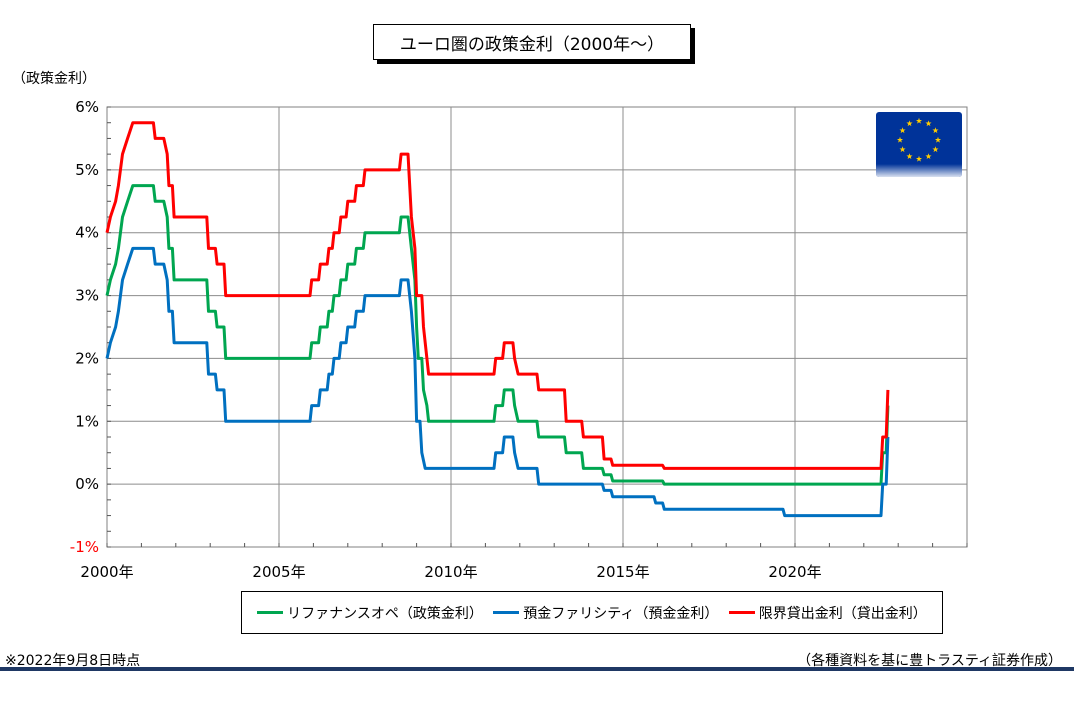  I want to click on eu-flag-icon, so click(919, 144).